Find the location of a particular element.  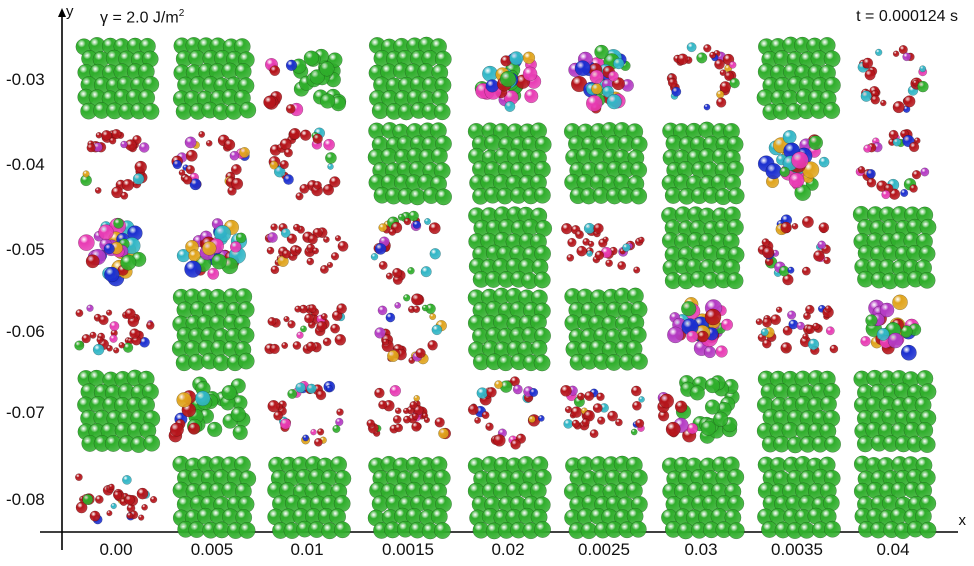

snapshot-cell-partial is located at coordinates (305, 82).